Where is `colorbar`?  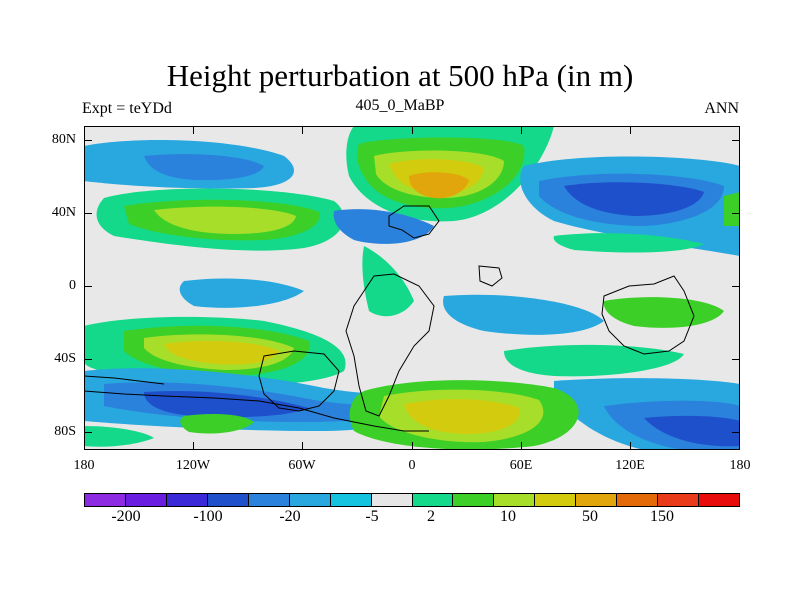 colorbar is located at coordinates (412, 500).